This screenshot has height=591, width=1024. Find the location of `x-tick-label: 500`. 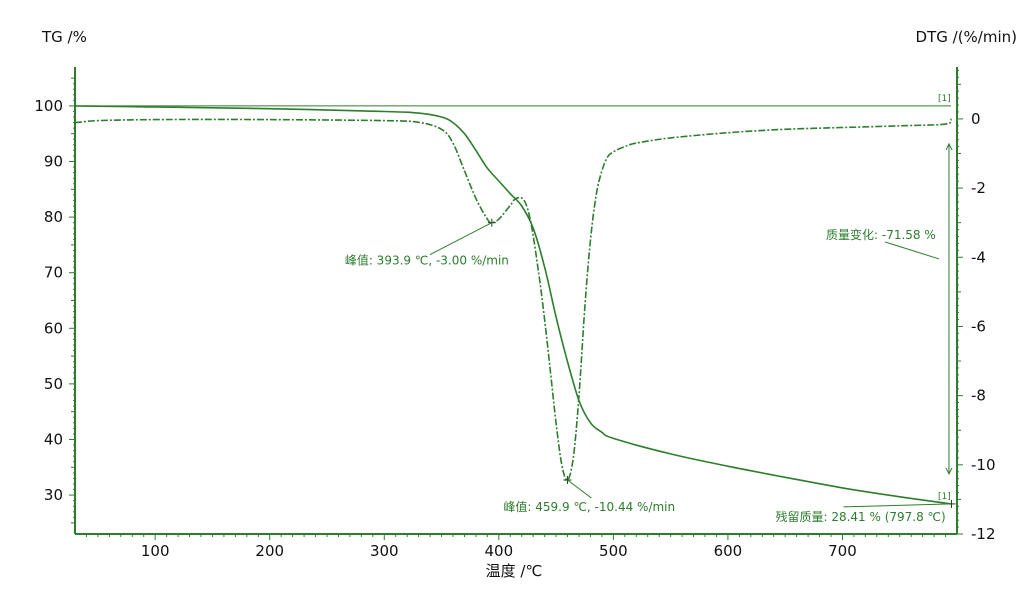

x-tick-label: 500 is located at coordinates (613, 551).